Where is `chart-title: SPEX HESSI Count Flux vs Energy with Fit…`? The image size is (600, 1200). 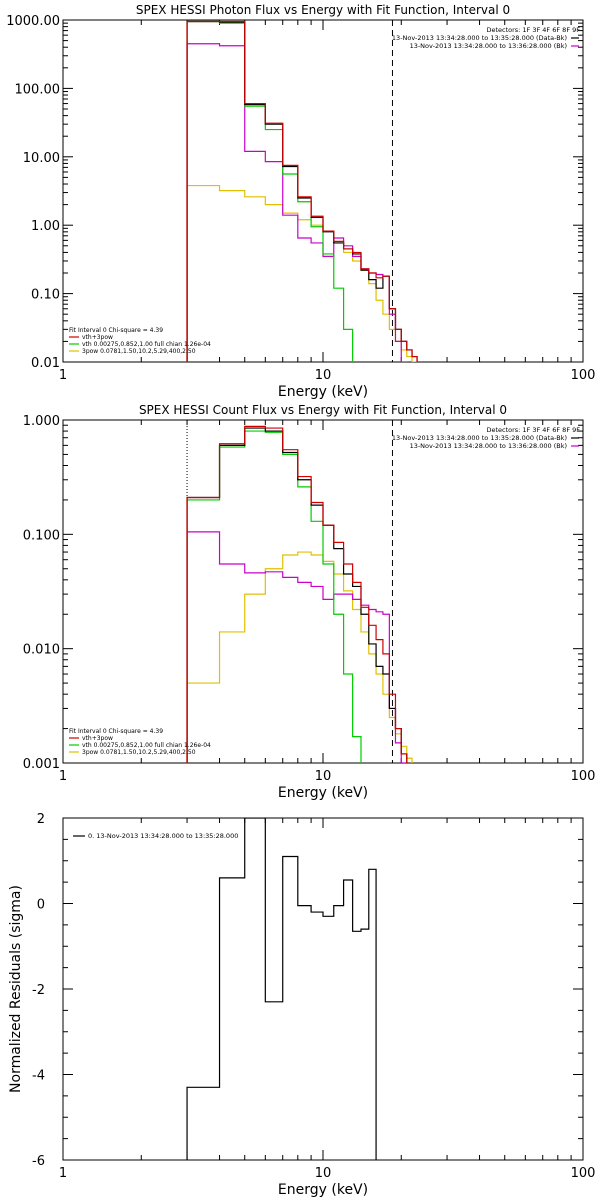 chart-title: SPEX HESSI Count Flux vs Energy with Fit… is located at coordinates (323, 410).